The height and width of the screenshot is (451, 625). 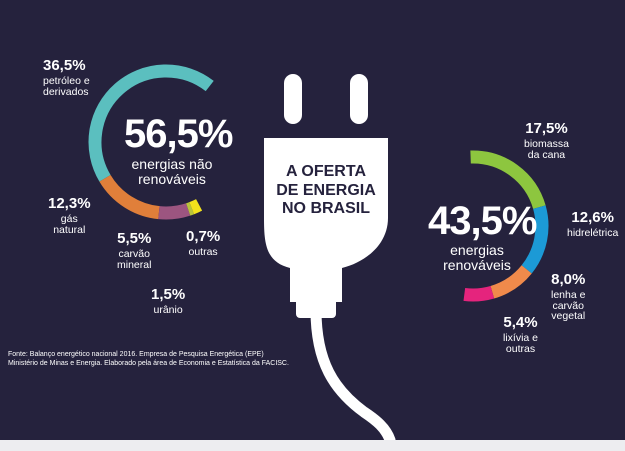 I want to click on name-outras-nr: outras, so click(x=203, y=252).